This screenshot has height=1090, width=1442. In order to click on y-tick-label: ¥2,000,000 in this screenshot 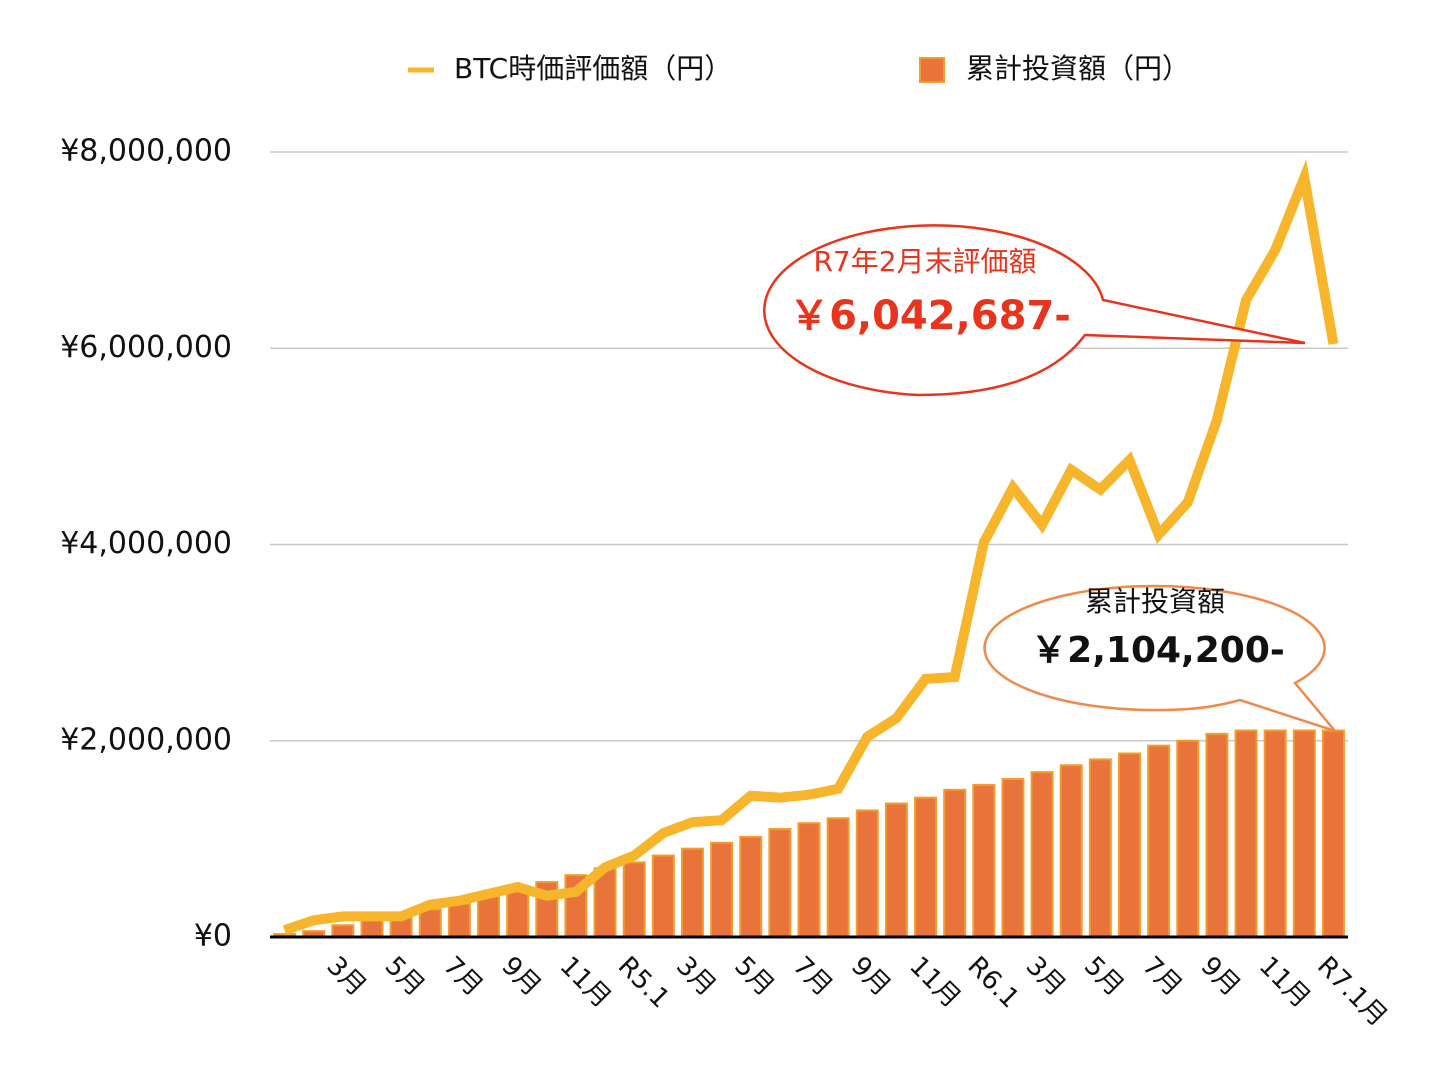, I will do `click(146, 739)`.